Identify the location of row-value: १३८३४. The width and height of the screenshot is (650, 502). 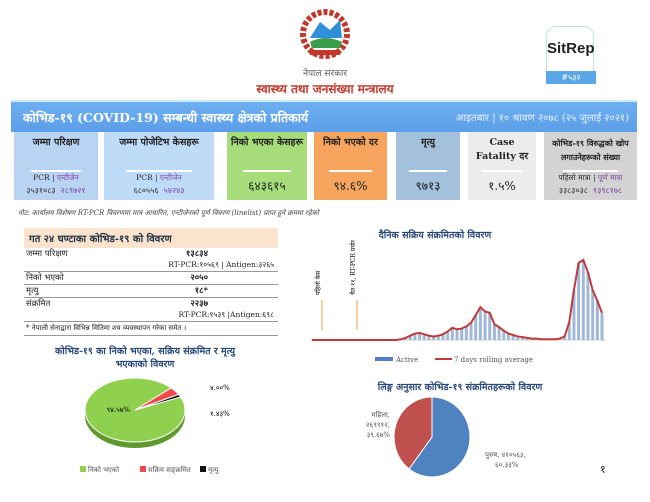
(196, 254).